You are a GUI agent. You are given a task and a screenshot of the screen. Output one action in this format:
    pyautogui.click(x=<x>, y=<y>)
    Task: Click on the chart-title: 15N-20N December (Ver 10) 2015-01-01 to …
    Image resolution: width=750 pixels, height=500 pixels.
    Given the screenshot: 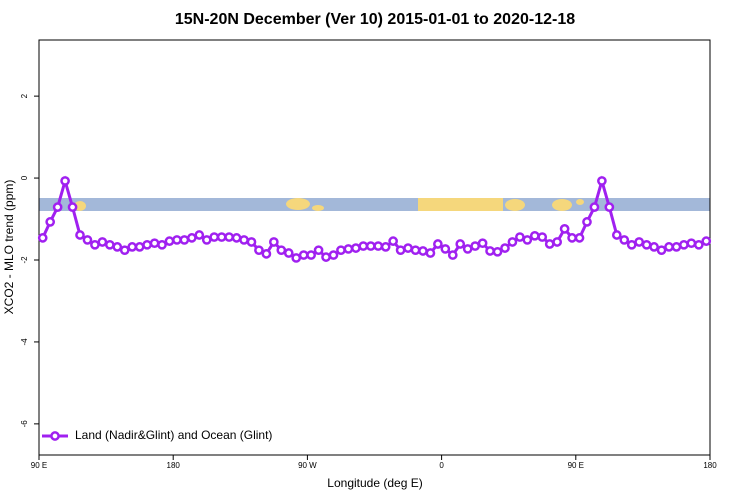 What is the action you would take?
    pyautogui.click(x=375, y=19)
    